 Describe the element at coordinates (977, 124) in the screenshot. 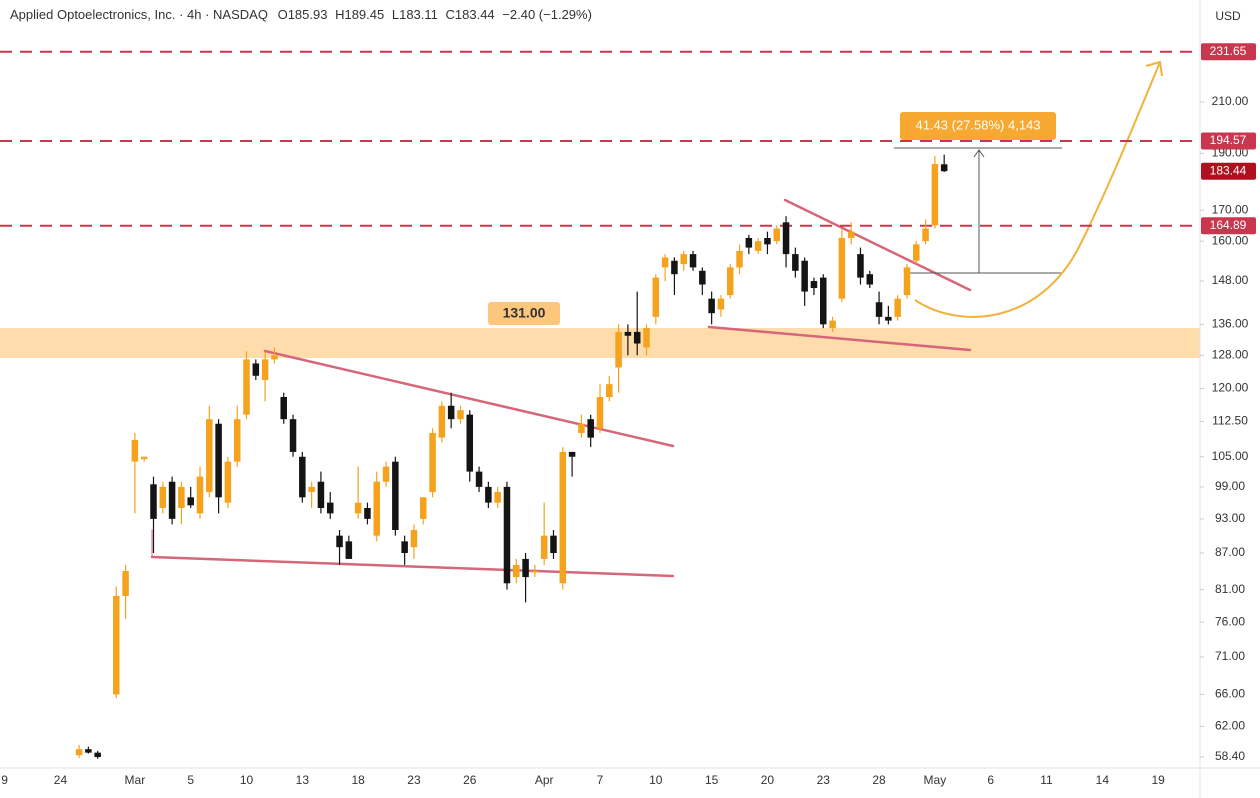

I see `measure-label: 41.43 (27.58%) 4,143` at that location.